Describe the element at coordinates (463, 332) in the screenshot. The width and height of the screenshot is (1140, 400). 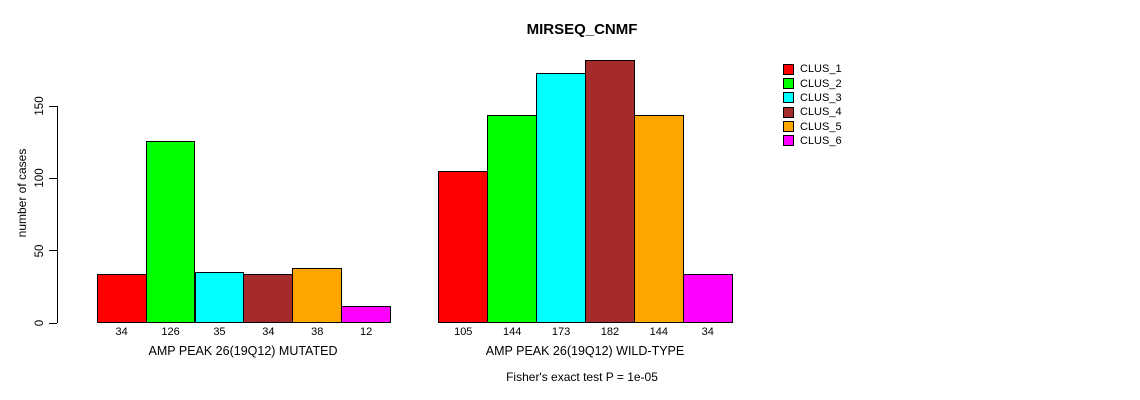
I see `bar-value-label: 105` at that location.